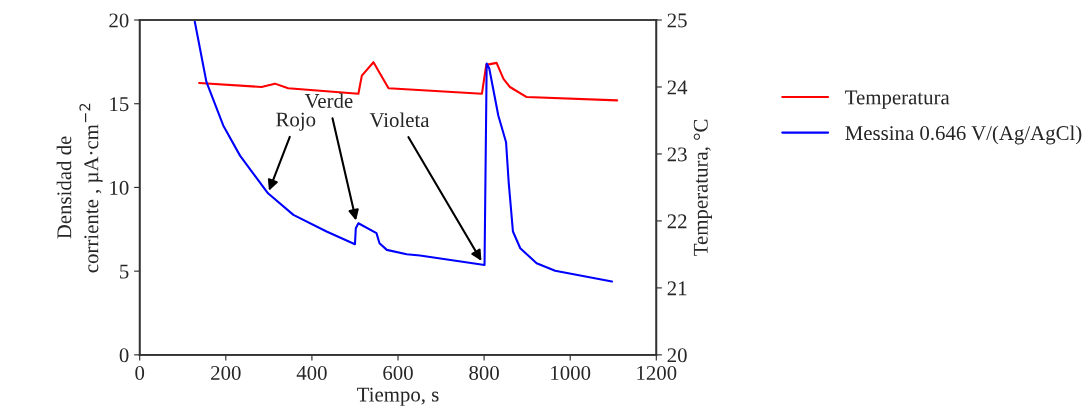 The image size is (1083, 417). Describe the element at coordinates (963, 135) in the screenshot. I see `legend-label: Messina 0.646 V/(Ag/AgCl)` at that location.